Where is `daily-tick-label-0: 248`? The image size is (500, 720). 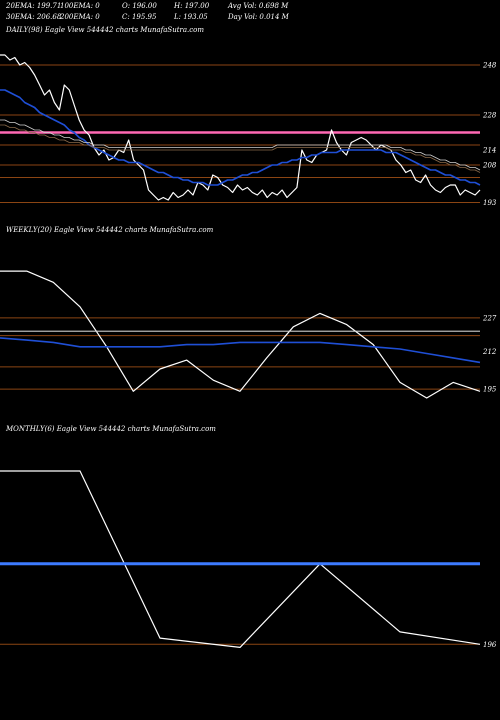 daily-tick-label-0: 248 is located at coordinates (489, 66).